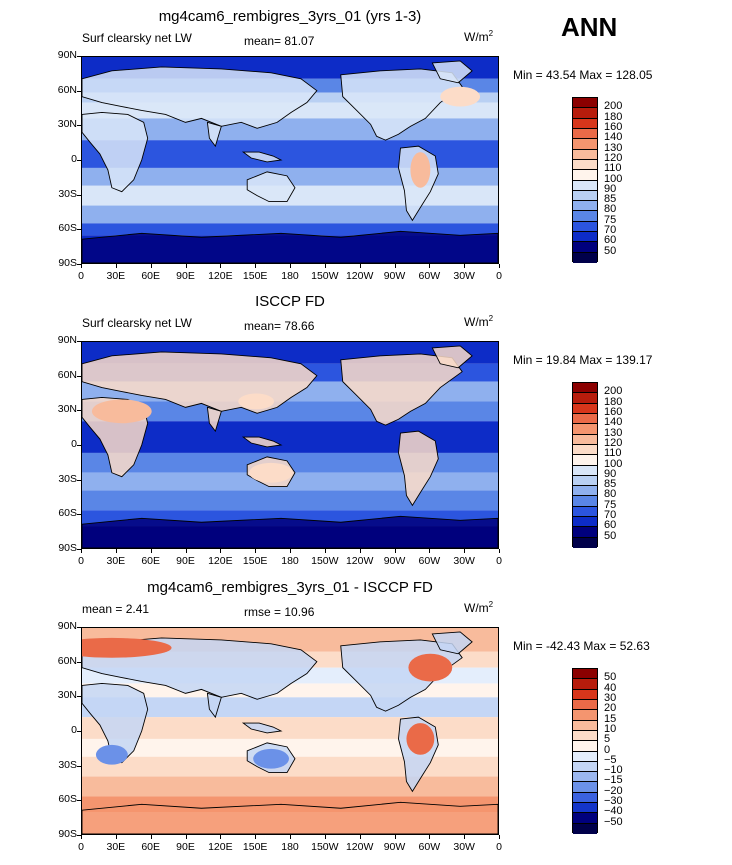 This screenshot has width=732, height=865. I want to click on colorbar-level-label: 10, so click(610, 728).